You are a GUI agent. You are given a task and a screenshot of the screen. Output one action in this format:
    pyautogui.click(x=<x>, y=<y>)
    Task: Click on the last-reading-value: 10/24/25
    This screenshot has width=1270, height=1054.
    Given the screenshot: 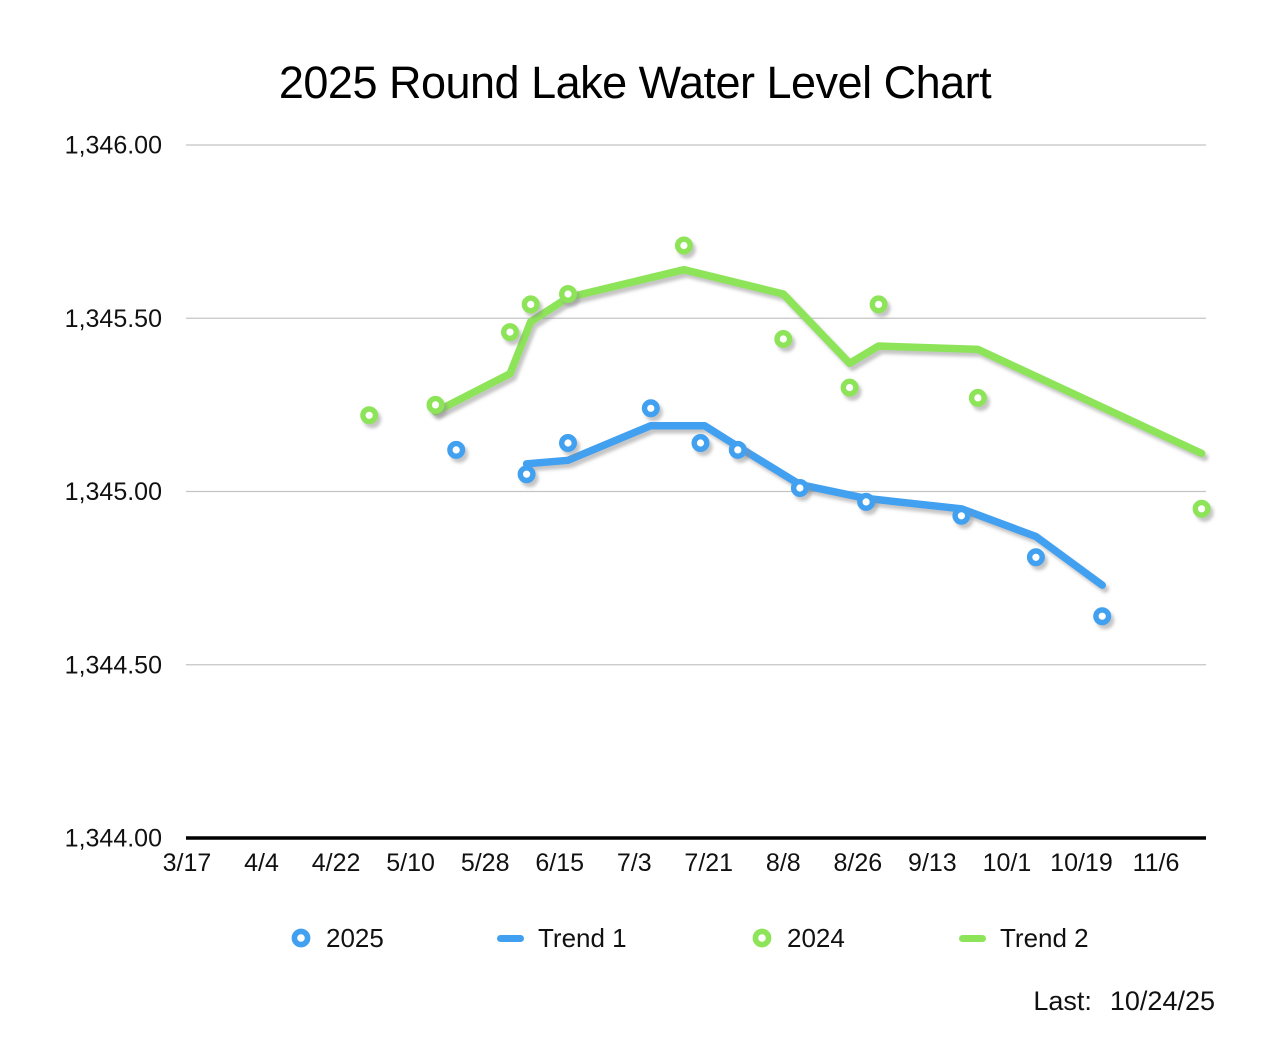 What is the action you would take?
    pyautogui.click(x=1162, y=1001)
    